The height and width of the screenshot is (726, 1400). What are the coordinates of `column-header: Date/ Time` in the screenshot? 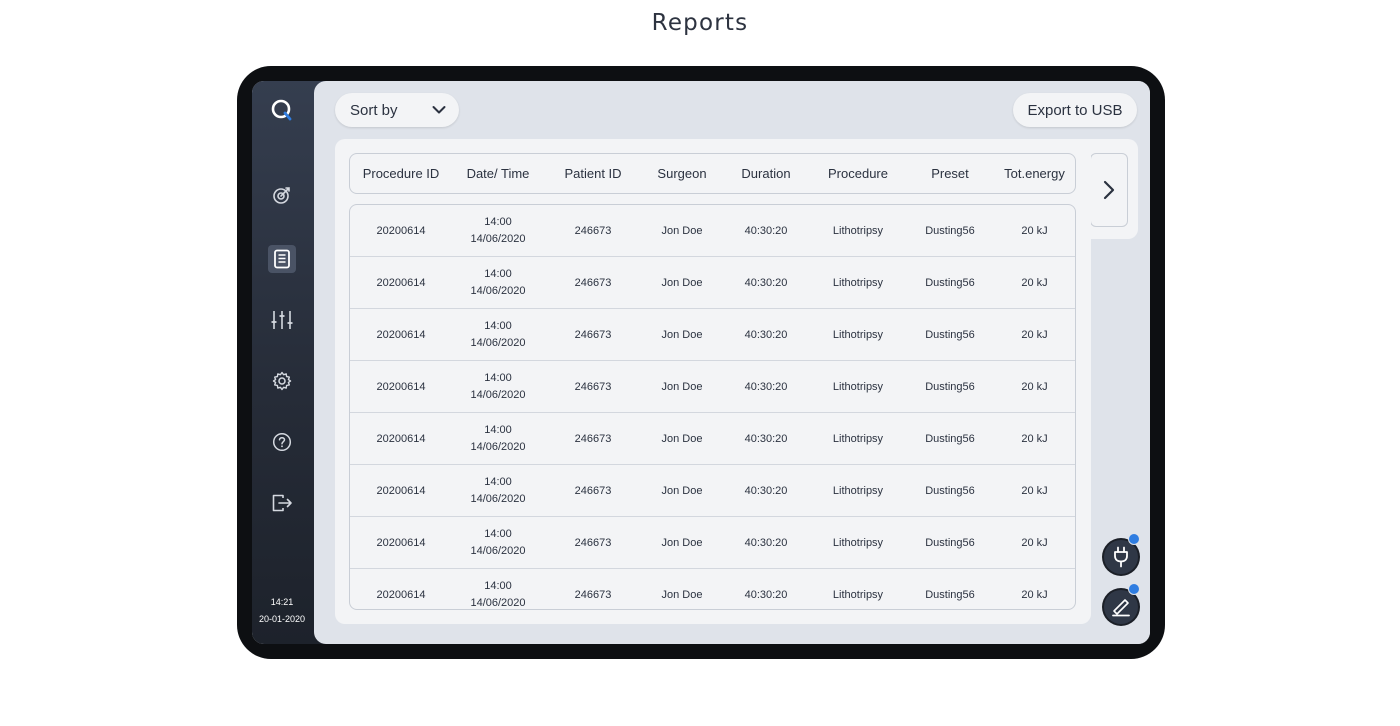 It's located at (498, 173).